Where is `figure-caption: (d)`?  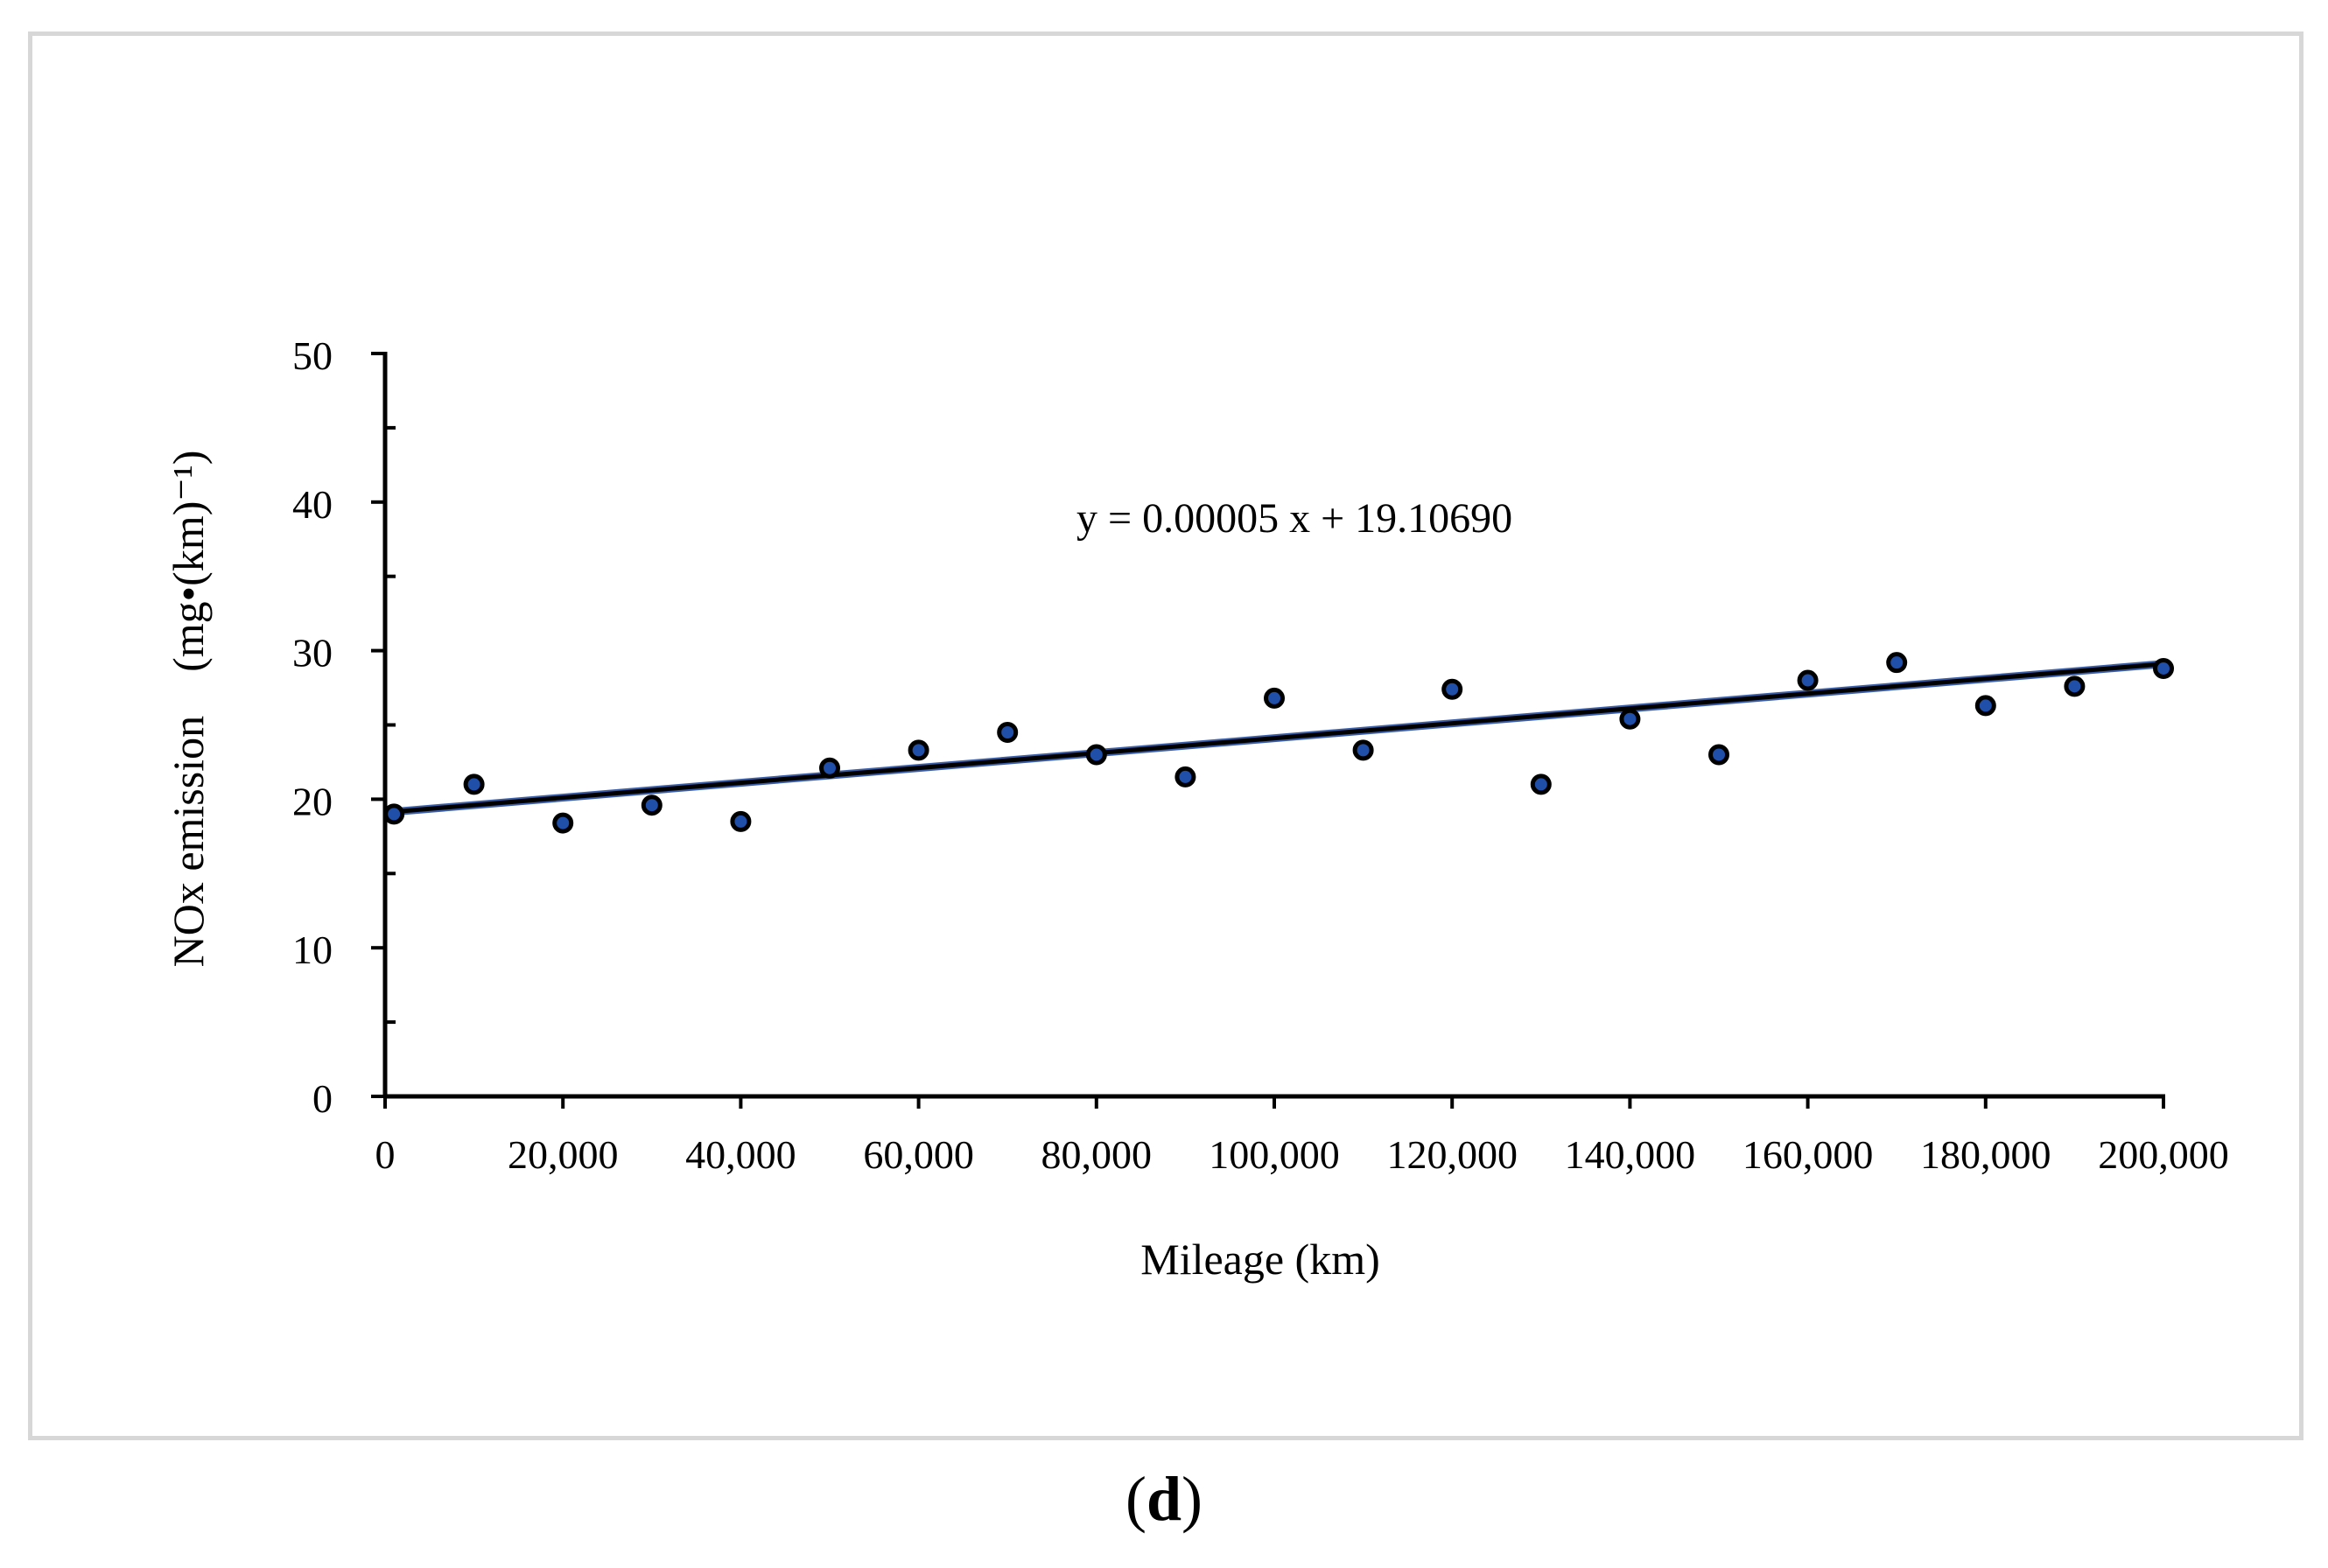 figure-caption: (d) is located at coordinates (1164, 1499).